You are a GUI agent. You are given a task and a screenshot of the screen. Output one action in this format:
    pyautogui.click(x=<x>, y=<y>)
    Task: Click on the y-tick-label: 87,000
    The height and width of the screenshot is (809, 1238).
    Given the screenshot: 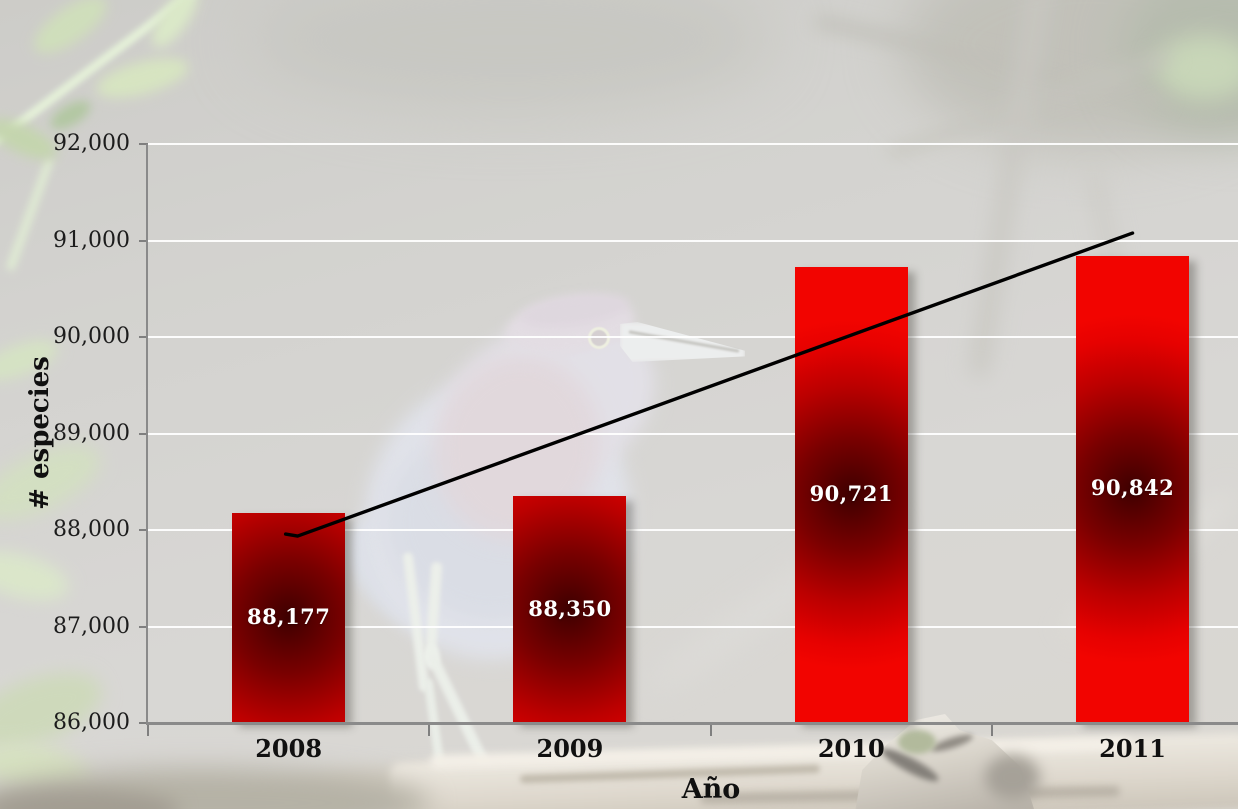 What is the action you would take?
    pyautogui.click(x=91, y=626)
    